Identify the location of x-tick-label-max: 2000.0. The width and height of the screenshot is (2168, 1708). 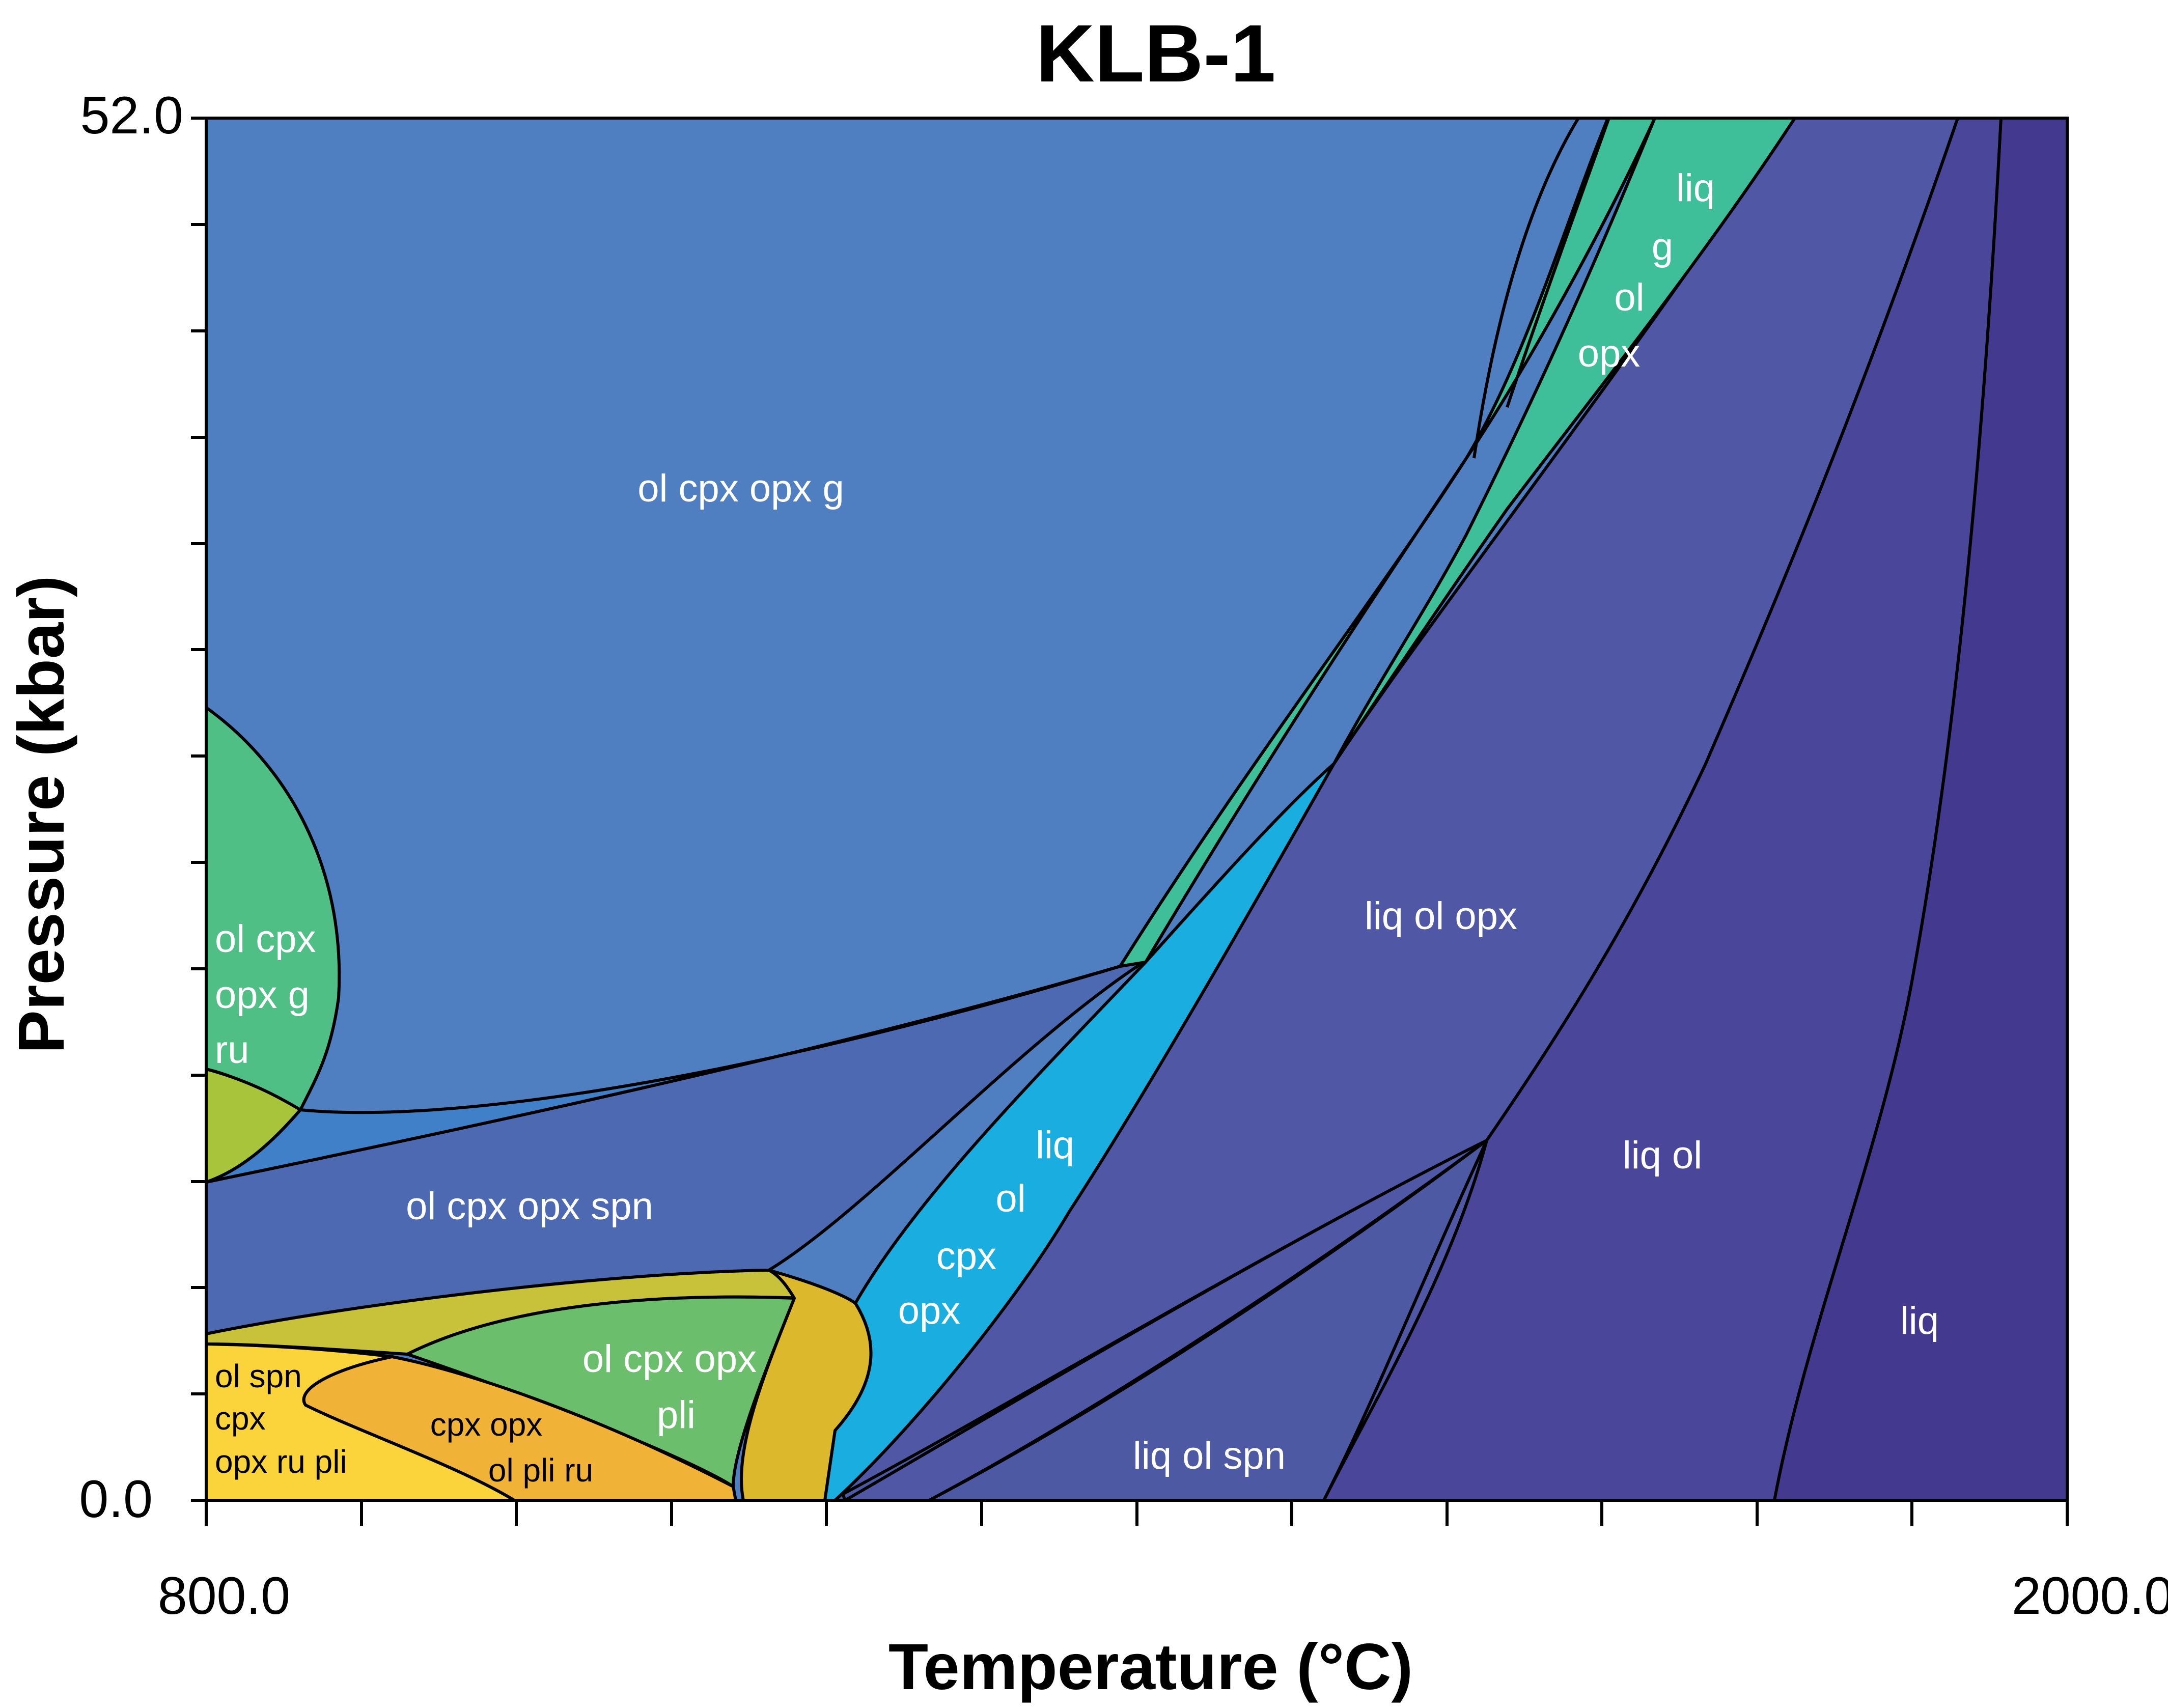
(2090, 1596).